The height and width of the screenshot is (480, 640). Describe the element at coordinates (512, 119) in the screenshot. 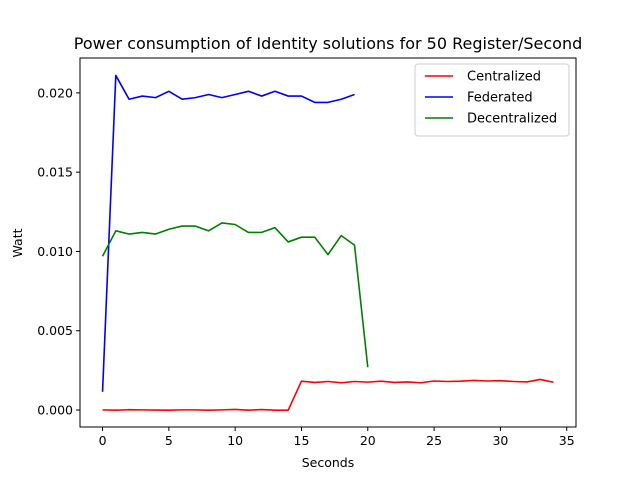

I see `legend-label-decentralized: Decentralized` at that location.